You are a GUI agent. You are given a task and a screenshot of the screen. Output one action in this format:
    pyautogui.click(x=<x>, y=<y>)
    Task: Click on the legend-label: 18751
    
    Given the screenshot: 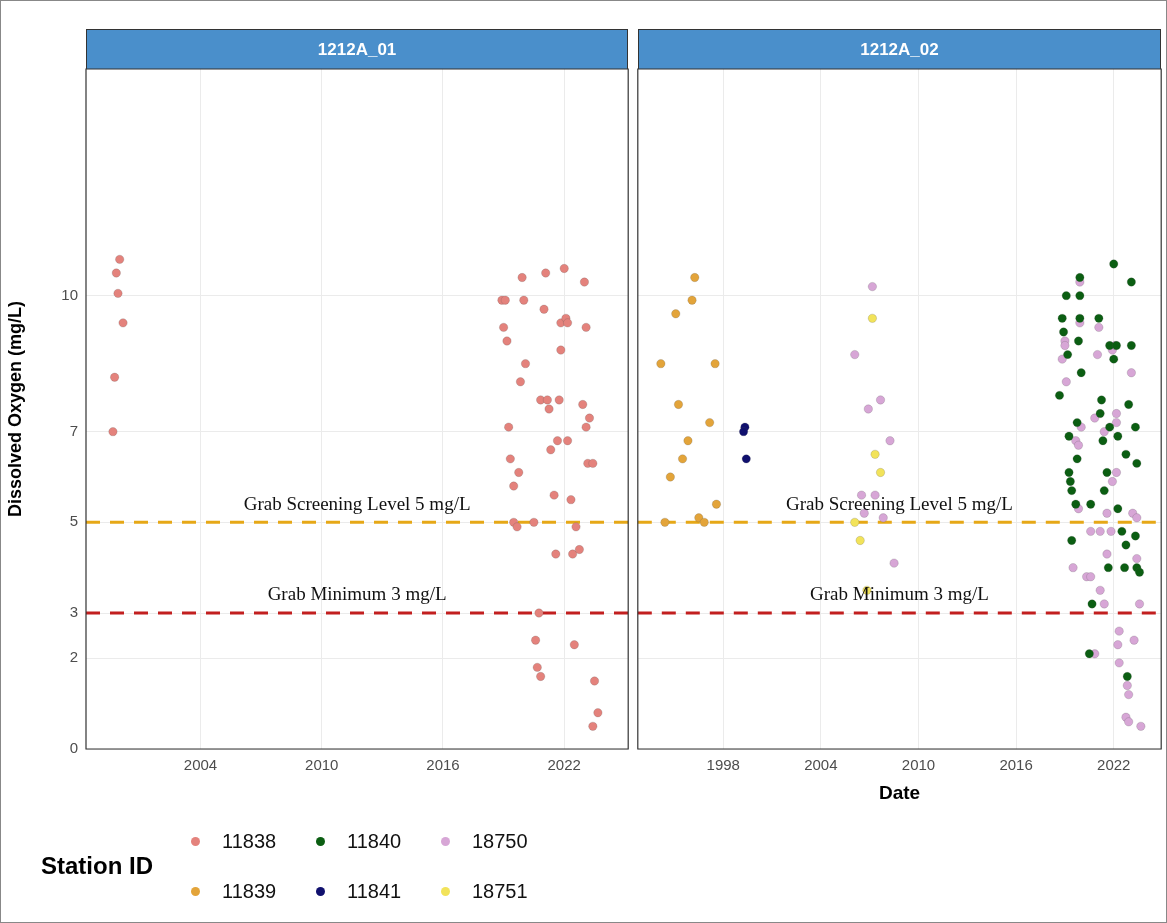 What is the action you would take?
    pyautogui.click(x=500, y=891)
    